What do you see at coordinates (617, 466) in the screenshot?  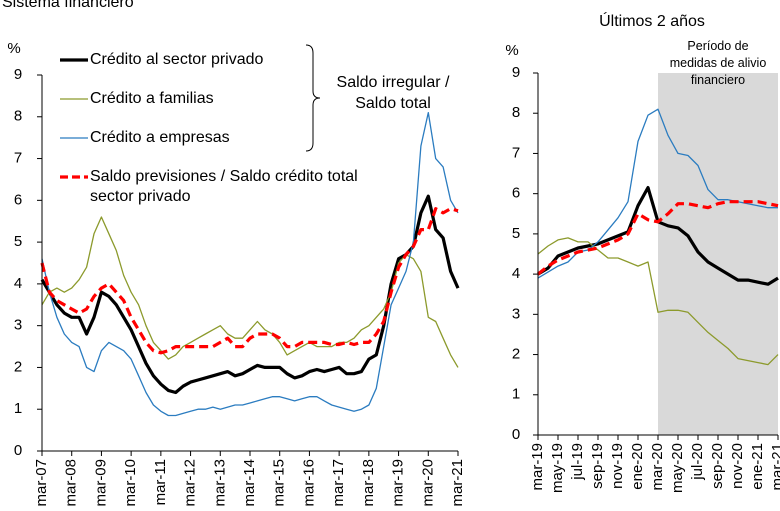 I see `x-tick-label: nov-19` at bounding box center [617, 466].